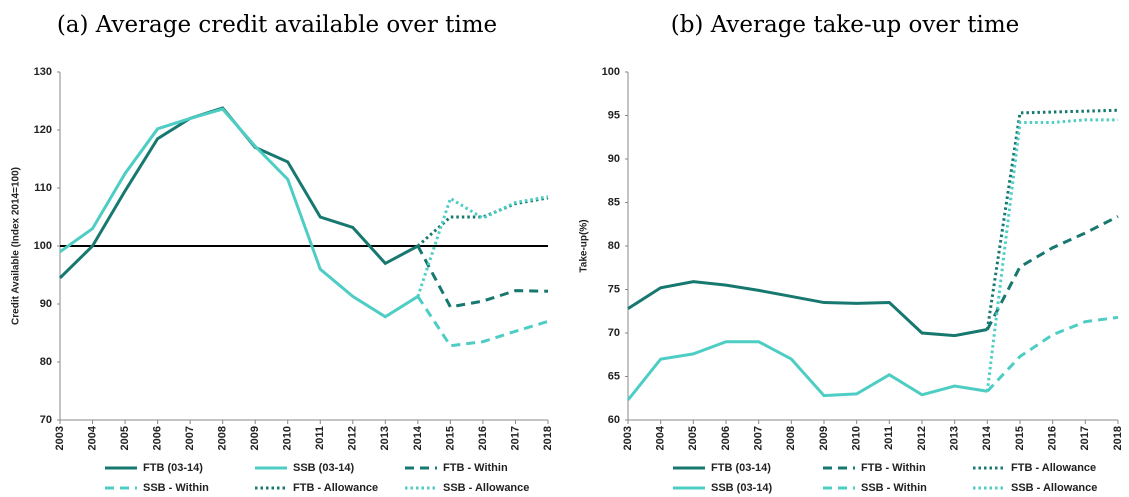  I want to click on chart-title: (b) Average take-up over time, so click(845, 25).